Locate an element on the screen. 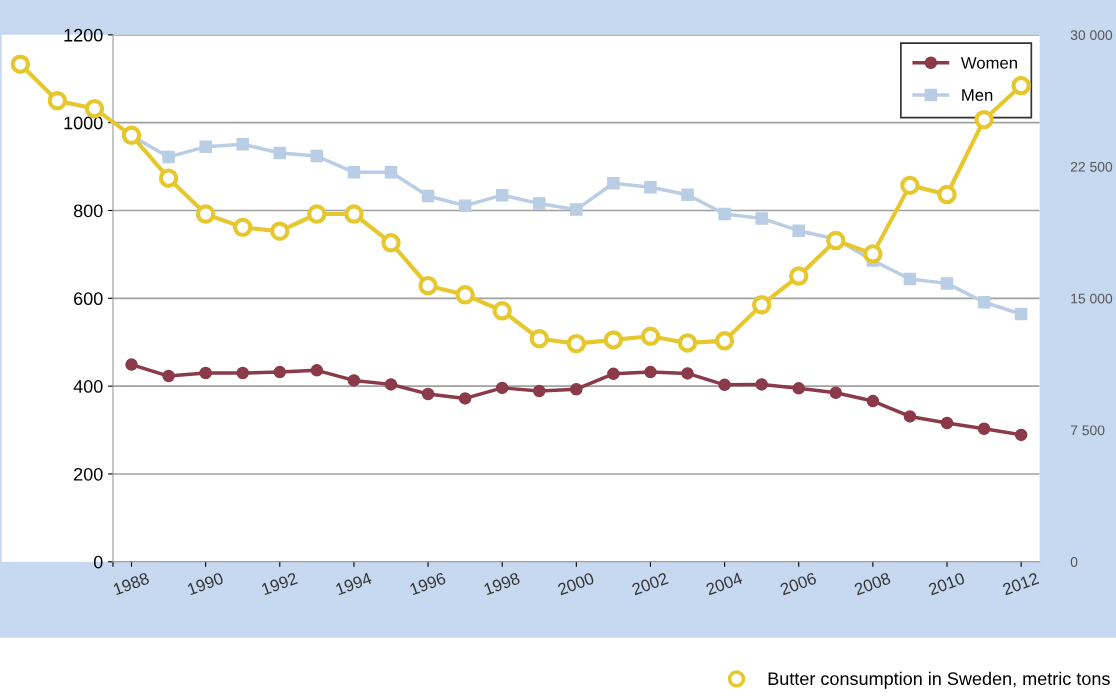 This screenshot has width=1116, height=697. y2-tick-label: 7 500 is located at coordinates (1087, 430).